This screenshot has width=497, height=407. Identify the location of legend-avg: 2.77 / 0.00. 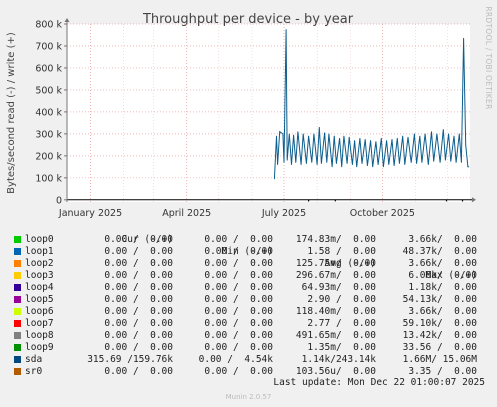
(341, 323).